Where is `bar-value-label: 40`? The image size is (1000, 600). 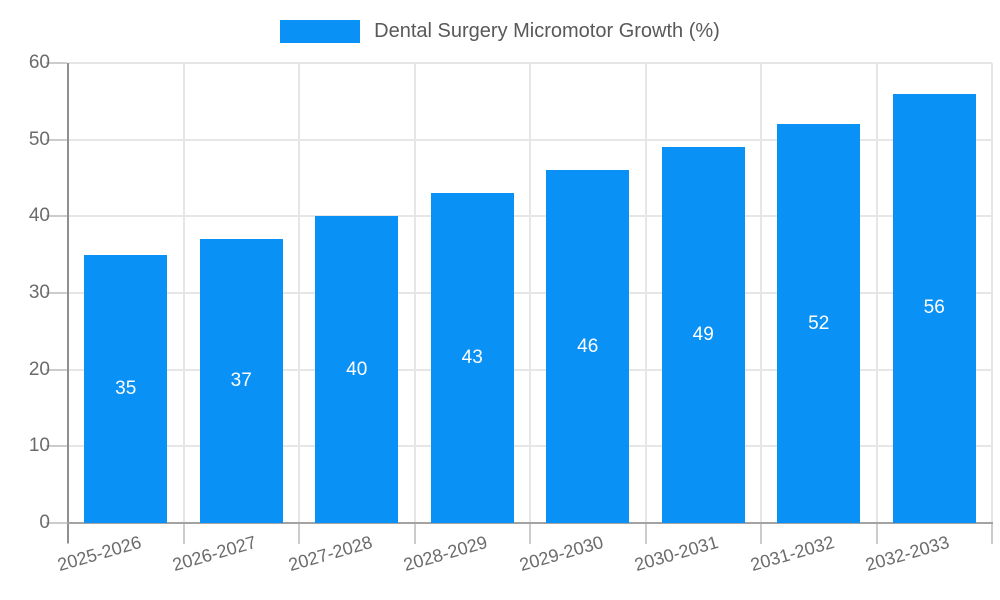
bar-value-label: 40 is located at coordinates (357, 369).